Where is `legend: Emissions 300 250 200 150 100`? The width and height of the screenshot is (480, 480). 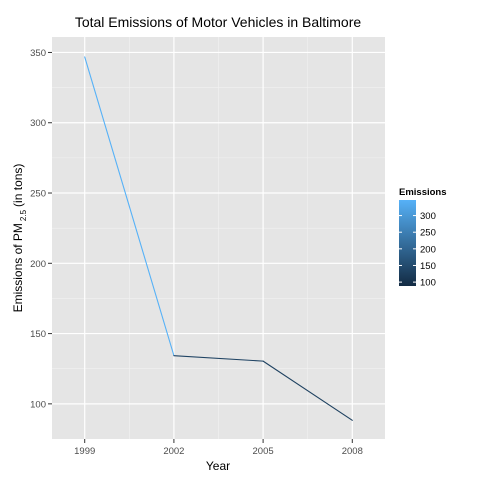 legend: Emissions 300 250 200 150 100 is located at coordinates (423, 238).